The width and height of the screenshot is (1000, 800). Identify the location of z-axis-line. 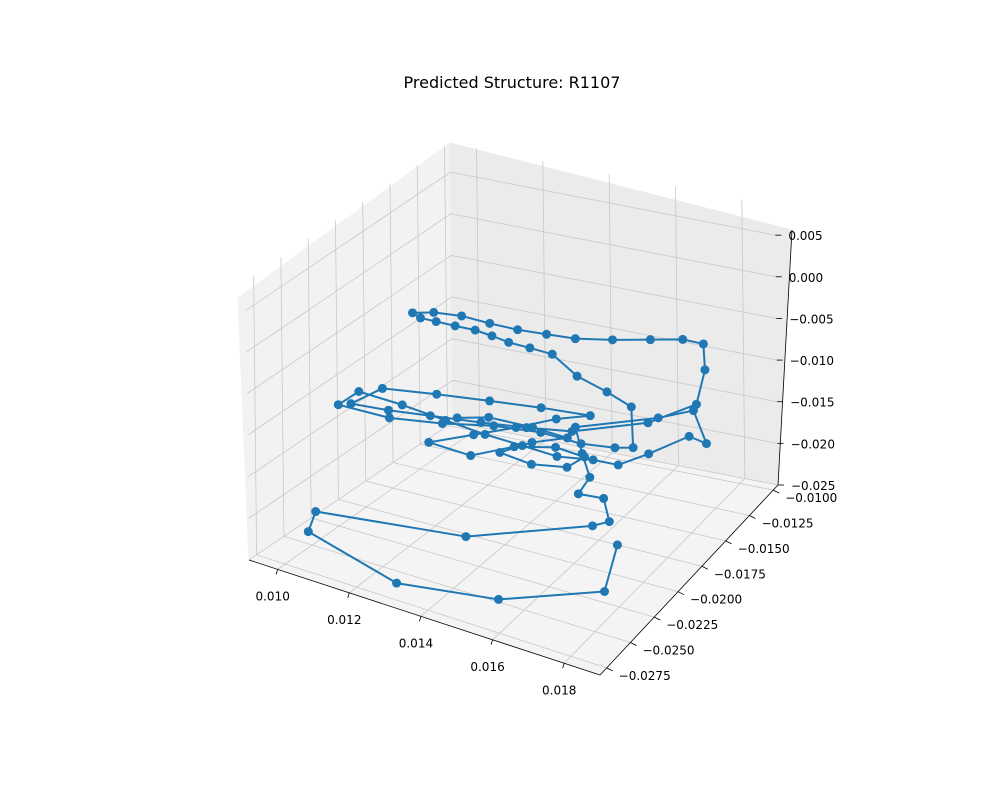
(785, 357).